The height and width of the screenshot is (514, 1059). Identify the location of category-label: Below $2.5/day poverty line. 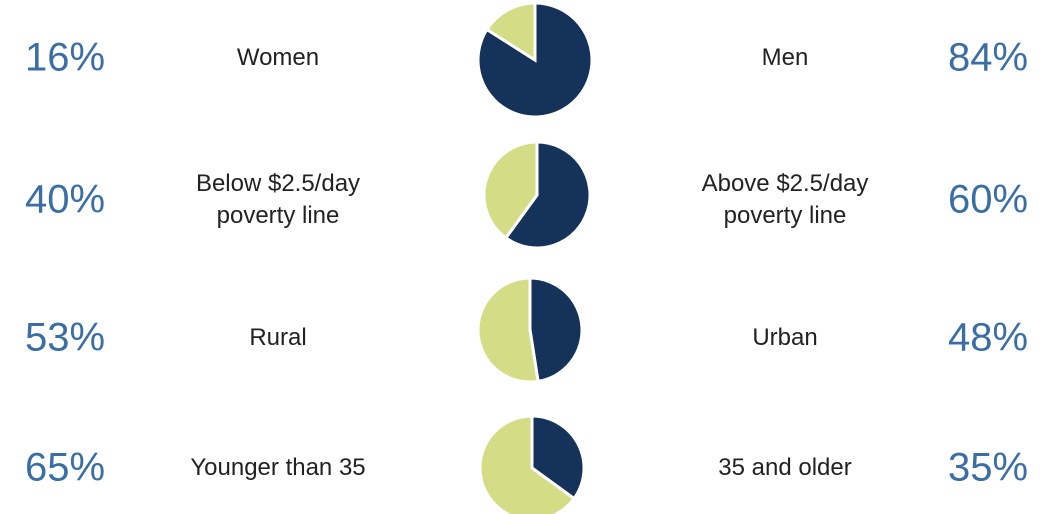
(278, 199).